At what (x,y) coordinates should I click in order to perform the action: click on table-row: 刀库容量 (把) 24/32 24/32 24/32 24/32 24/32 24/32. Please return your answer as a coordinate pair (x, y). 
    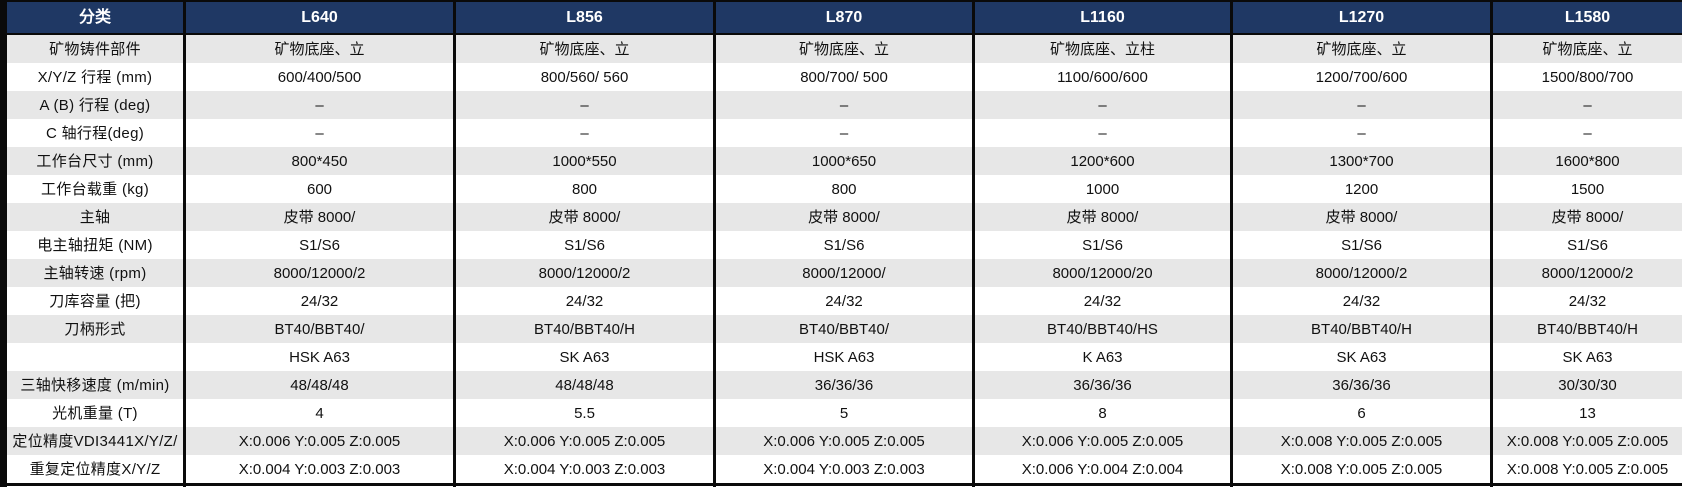
    Looking at the image, I should click on (844, 301).